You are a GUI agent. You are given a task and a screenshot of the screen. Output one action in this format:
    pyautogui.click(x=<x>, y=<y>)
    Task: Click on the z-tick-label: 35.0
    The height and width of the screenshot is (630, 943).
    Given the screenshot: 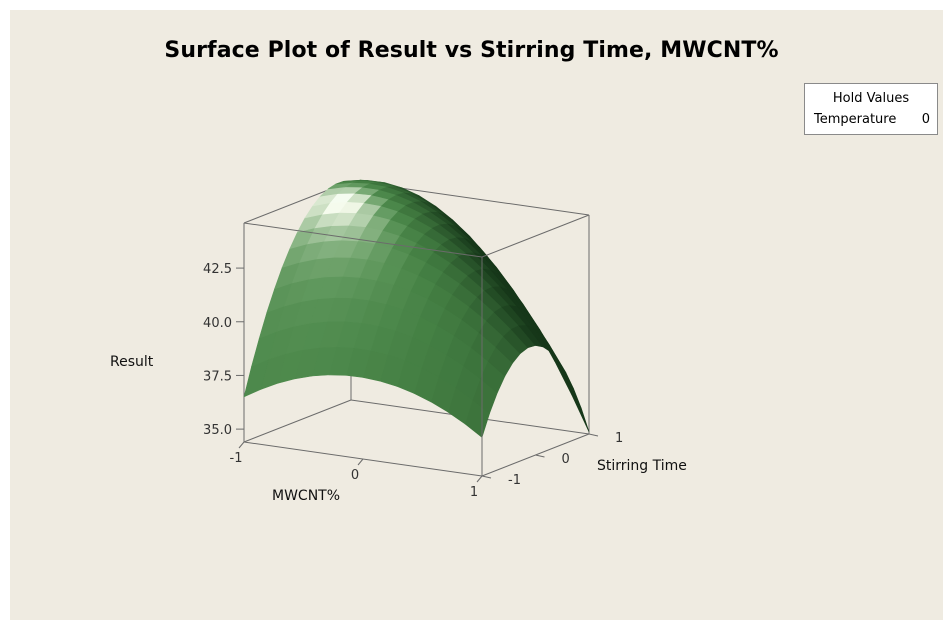 What is the action you would take?
    pyautogui.click(x=217, y=430)
    